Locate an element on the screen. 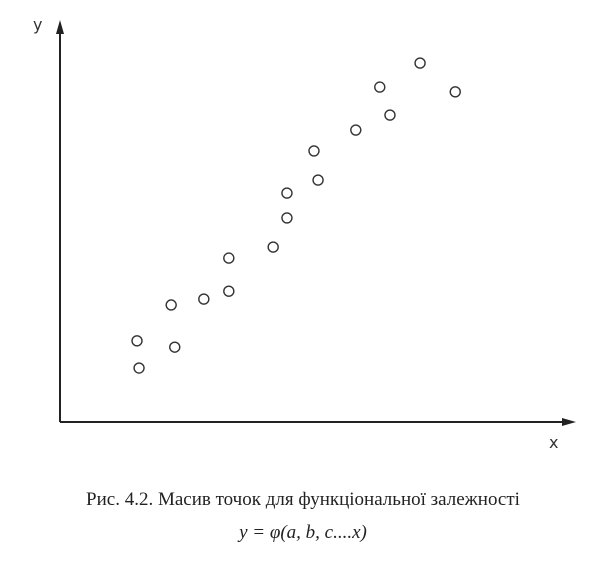  x-axis-label: x is located at coordinates (553, 442).